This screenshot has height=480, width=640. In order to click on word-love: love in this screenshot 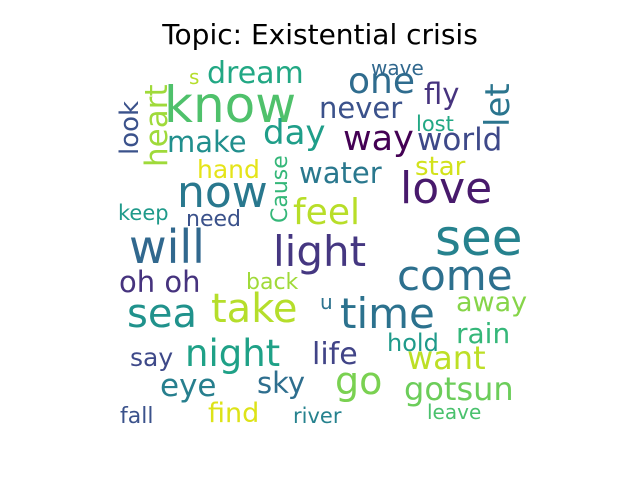, I will do `click(446, 188)`.